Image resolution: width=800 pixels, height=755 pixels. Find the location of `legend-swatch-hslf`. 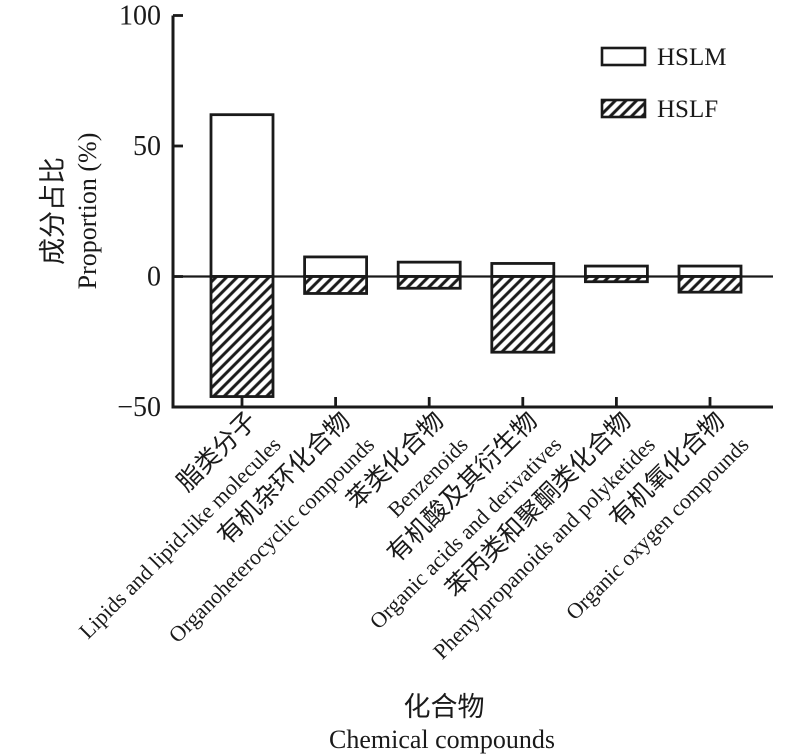

legend-swatch-hslf is located at coordinates (623, 108).